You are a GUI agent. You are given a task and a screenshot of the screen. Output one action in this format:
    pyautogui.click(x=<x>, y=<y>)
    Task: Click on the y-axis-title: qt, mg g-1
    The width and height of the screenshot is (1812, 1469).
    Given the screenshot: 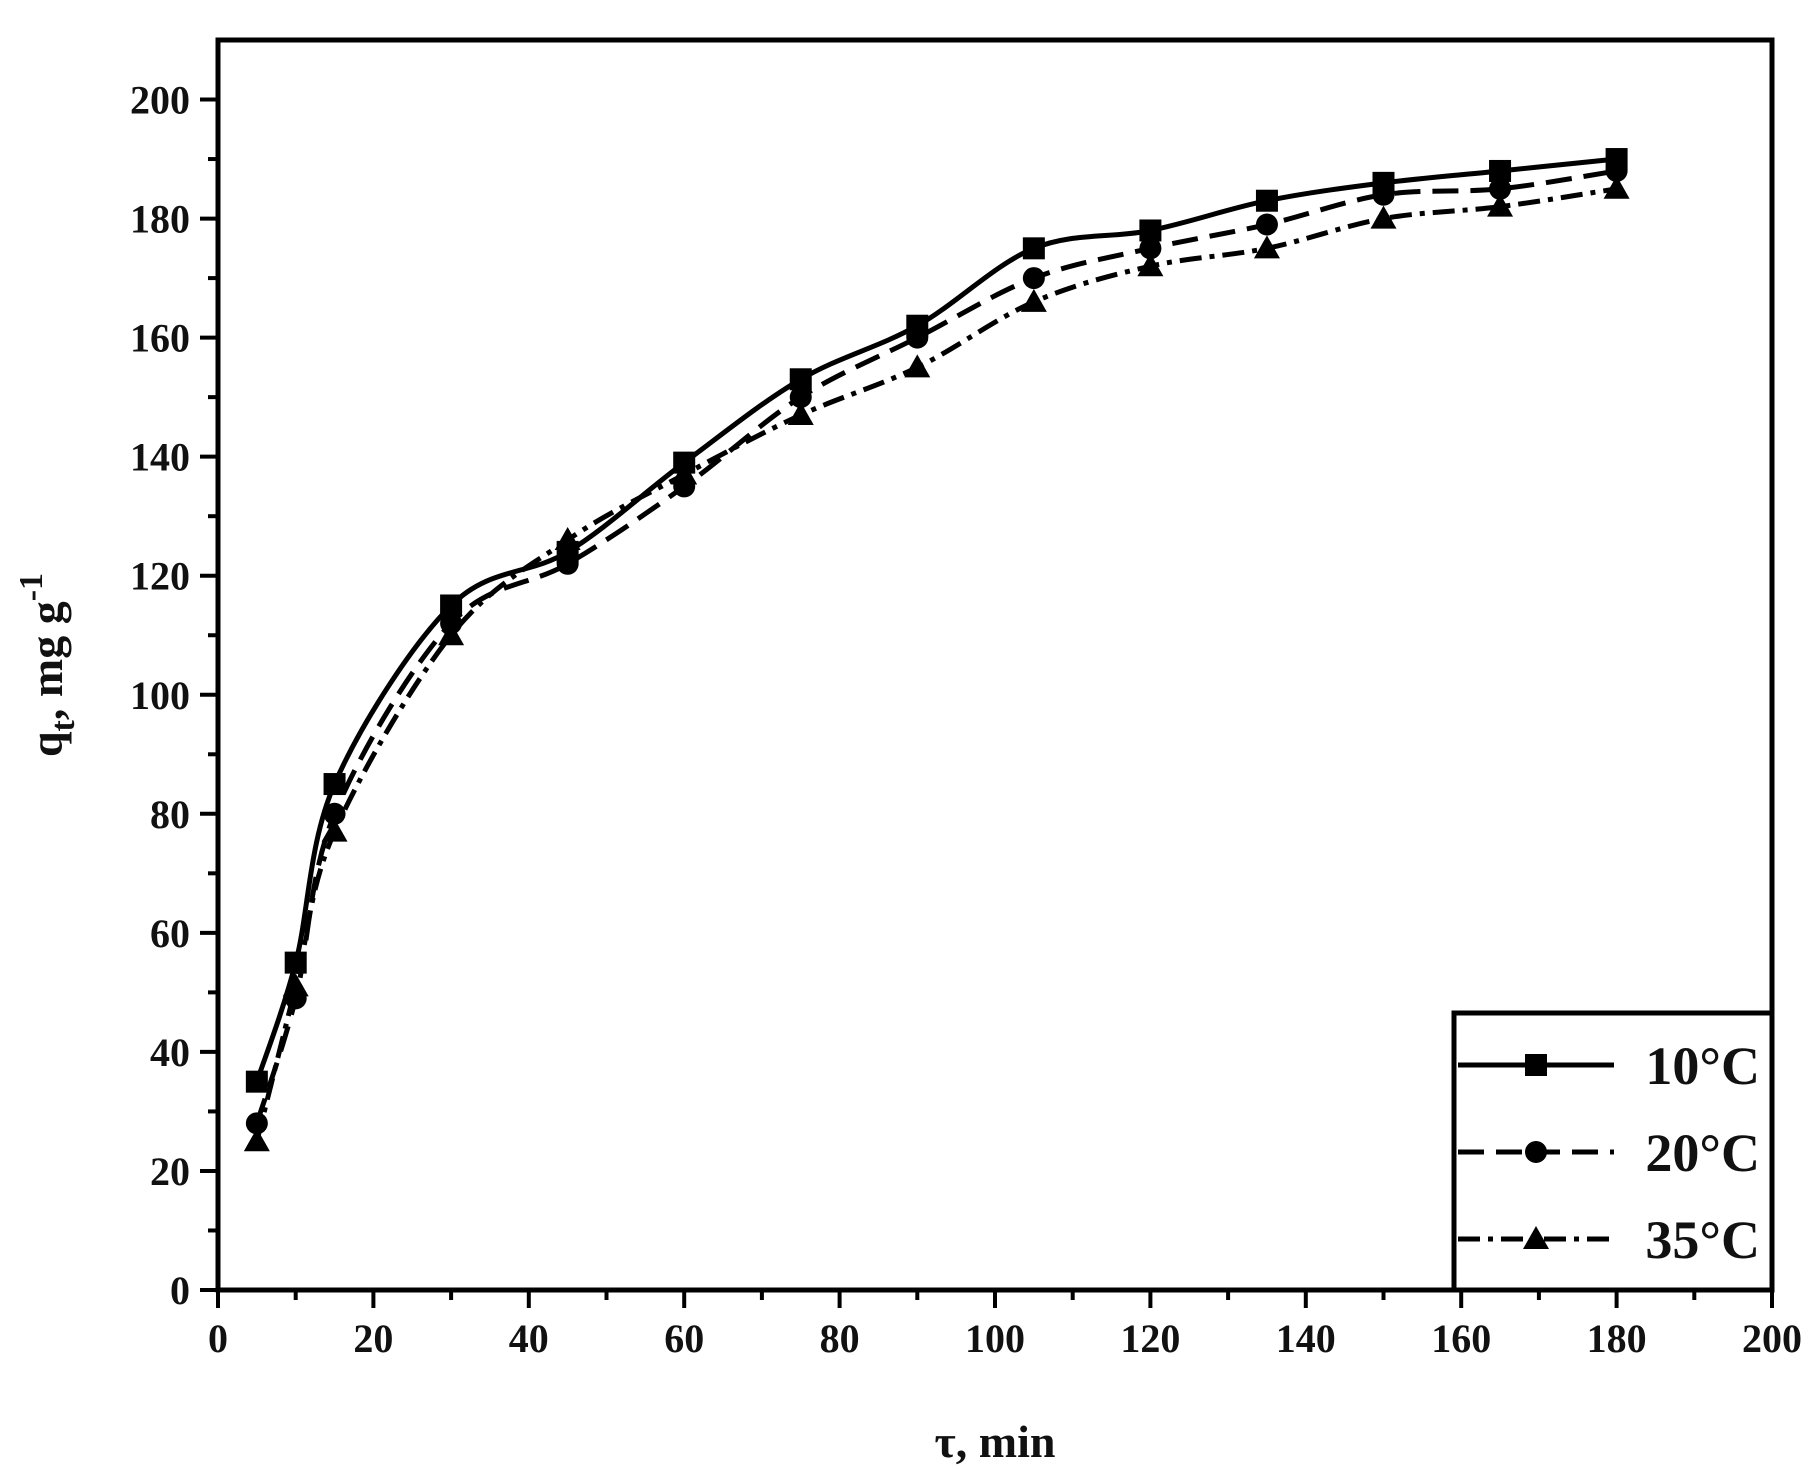 What is the action you would take?
    pyautogui.click(x=47, y=665)
    